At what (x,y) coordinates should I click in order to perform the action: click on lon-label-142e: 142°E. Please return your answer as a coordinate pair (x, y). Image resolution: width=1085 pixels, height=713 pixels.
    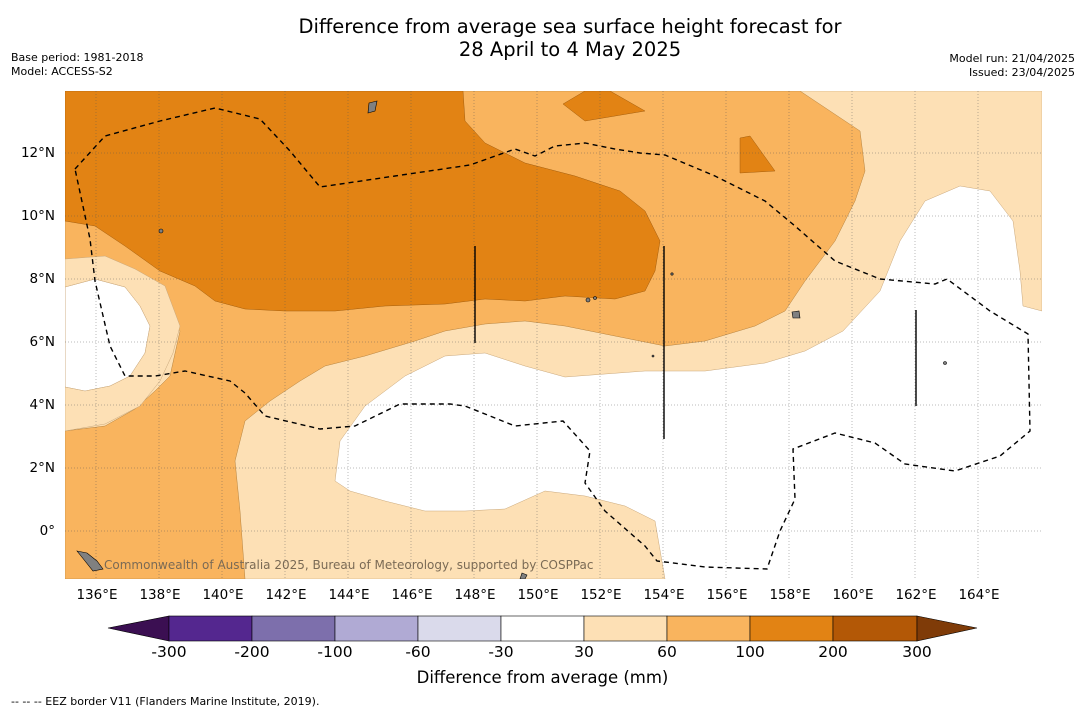
    Looking at the image, I should click on (286, 595).